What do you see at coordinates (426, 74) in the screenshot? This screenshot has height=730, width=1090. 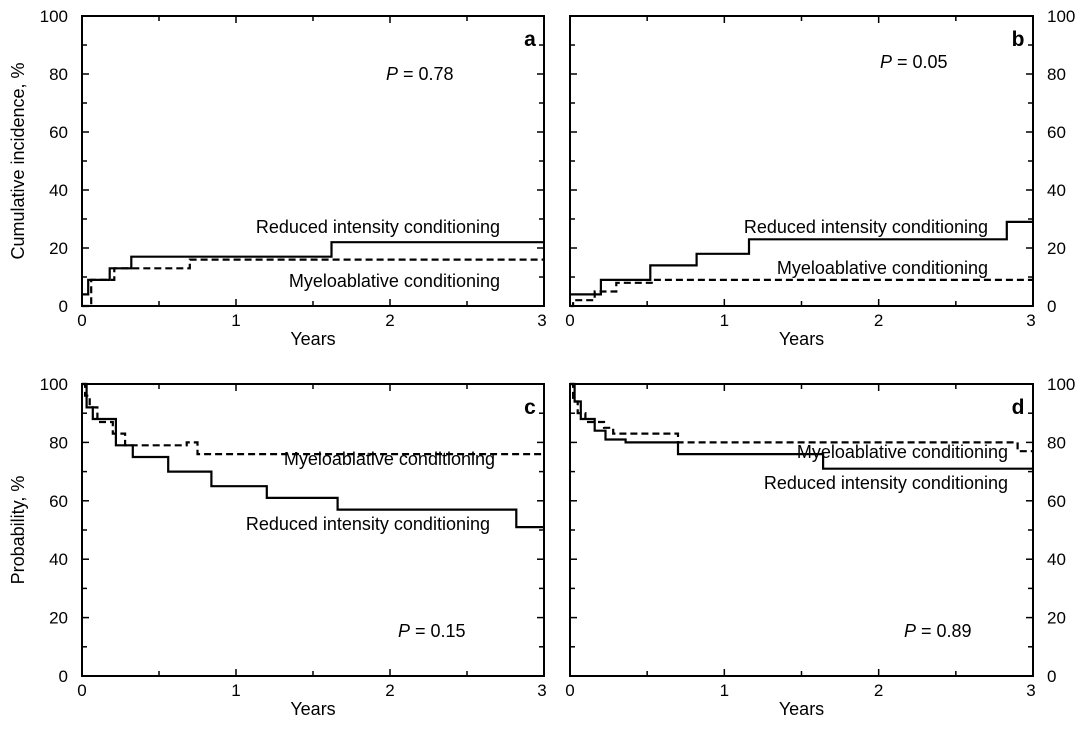 I see `p-value-number: = 0.78` at bounding box center [426, 74].